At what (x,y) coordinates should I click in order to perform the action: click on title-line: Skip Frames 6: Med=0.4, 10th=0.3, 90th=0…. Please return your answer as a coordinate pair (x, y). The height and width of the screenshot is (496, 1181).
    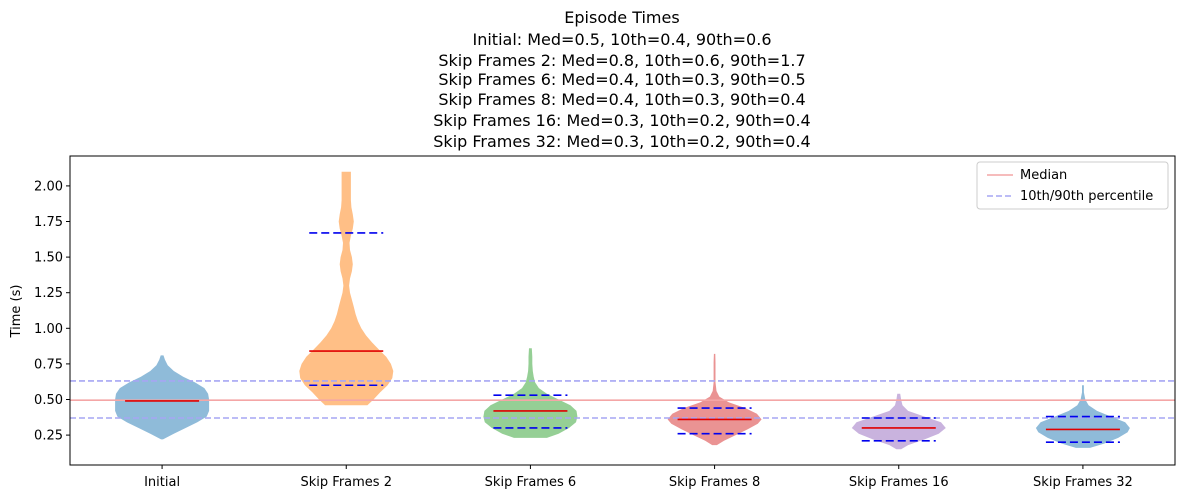
    Looking at the image, I should click on (621, 79).